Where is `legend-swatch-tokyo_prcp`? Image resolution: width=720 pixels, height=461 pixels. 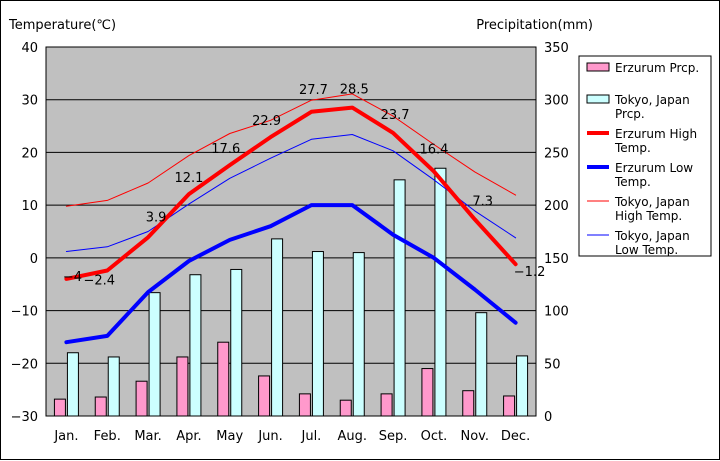 legend-swatch-tokyo_prcp is located at coordinates (598, 99).